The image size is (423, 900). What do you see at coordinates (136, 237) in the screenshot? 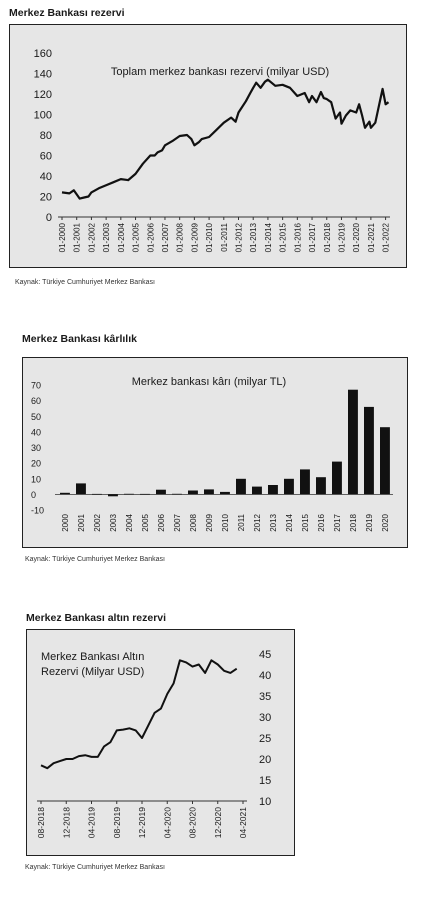
I see `reserves-xtick-label: 01-2005` at bounding box center [136, 237].